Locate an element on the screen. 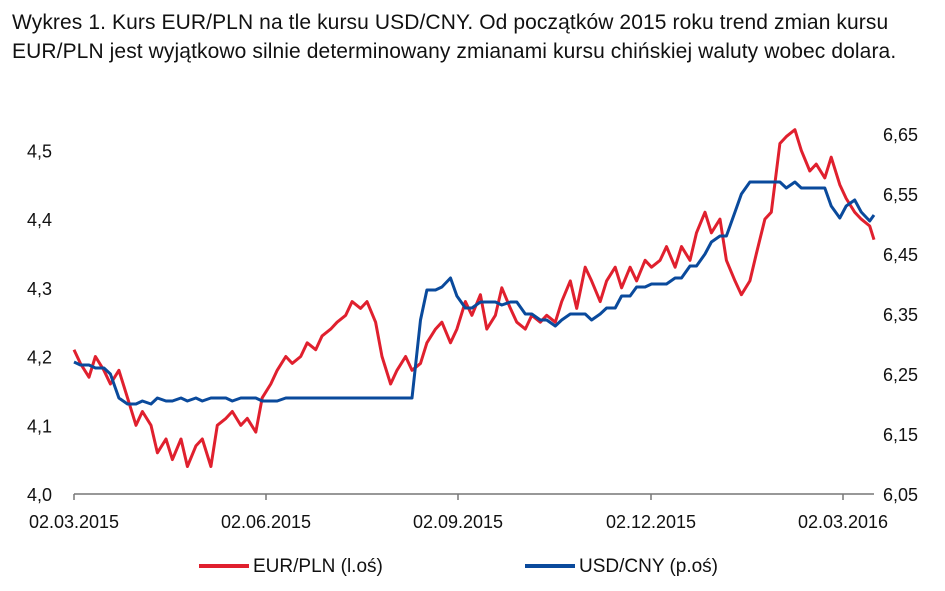 The height and width of the screenshot is (591, 945). y-right-tick-label: 6,25 is located at coordinates (900, 375).